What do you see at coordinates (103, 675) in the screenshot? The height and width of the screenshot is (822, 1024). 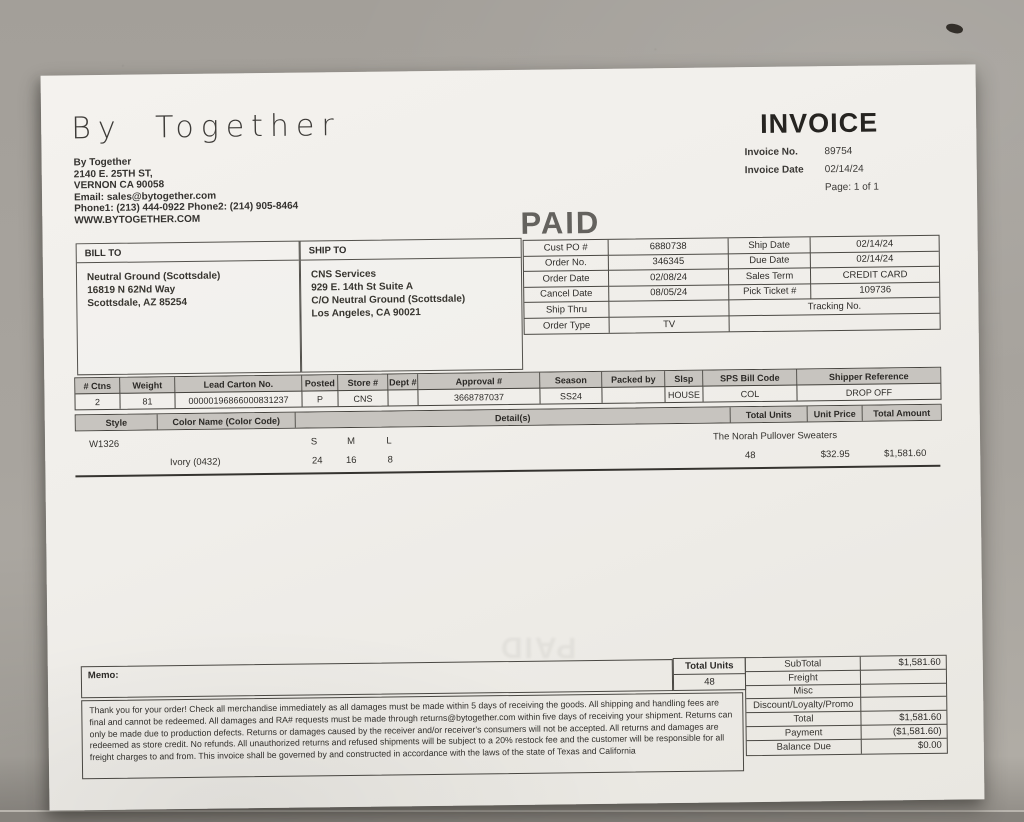 I see `memo-label: Memo:` at bounding box center [103, 675].